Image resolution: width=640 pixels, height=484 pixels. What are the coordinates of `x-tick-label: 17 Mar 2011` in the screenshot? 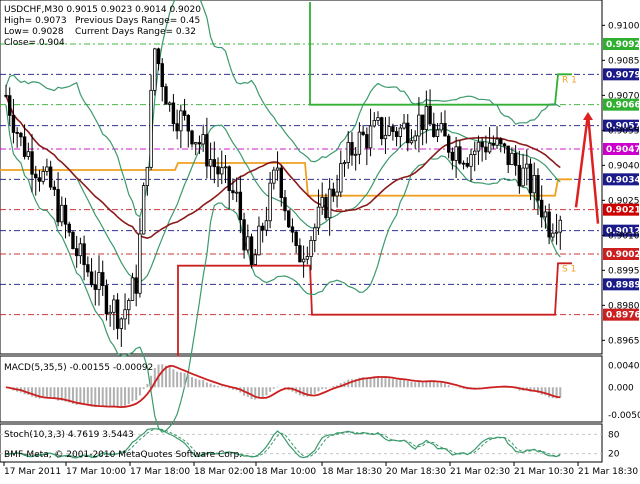 It's located at (32, 472).